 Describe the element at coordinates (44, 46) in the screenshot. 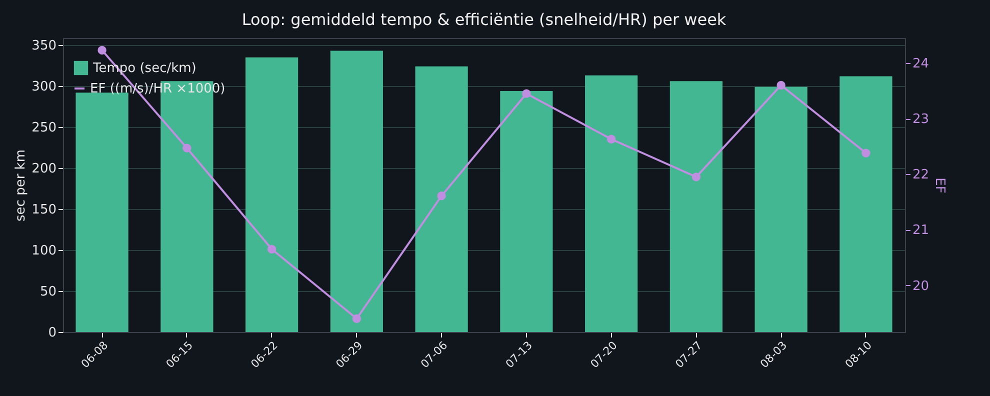

I see `y-tick-label: 350` at that location.